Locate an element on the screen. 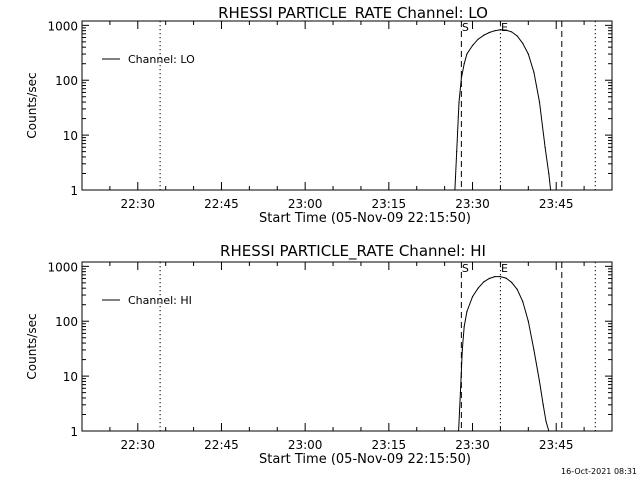 The height and width of the screenshot is (485, 640). legend-label: Channel: HI is located at coordinates (160, 300).